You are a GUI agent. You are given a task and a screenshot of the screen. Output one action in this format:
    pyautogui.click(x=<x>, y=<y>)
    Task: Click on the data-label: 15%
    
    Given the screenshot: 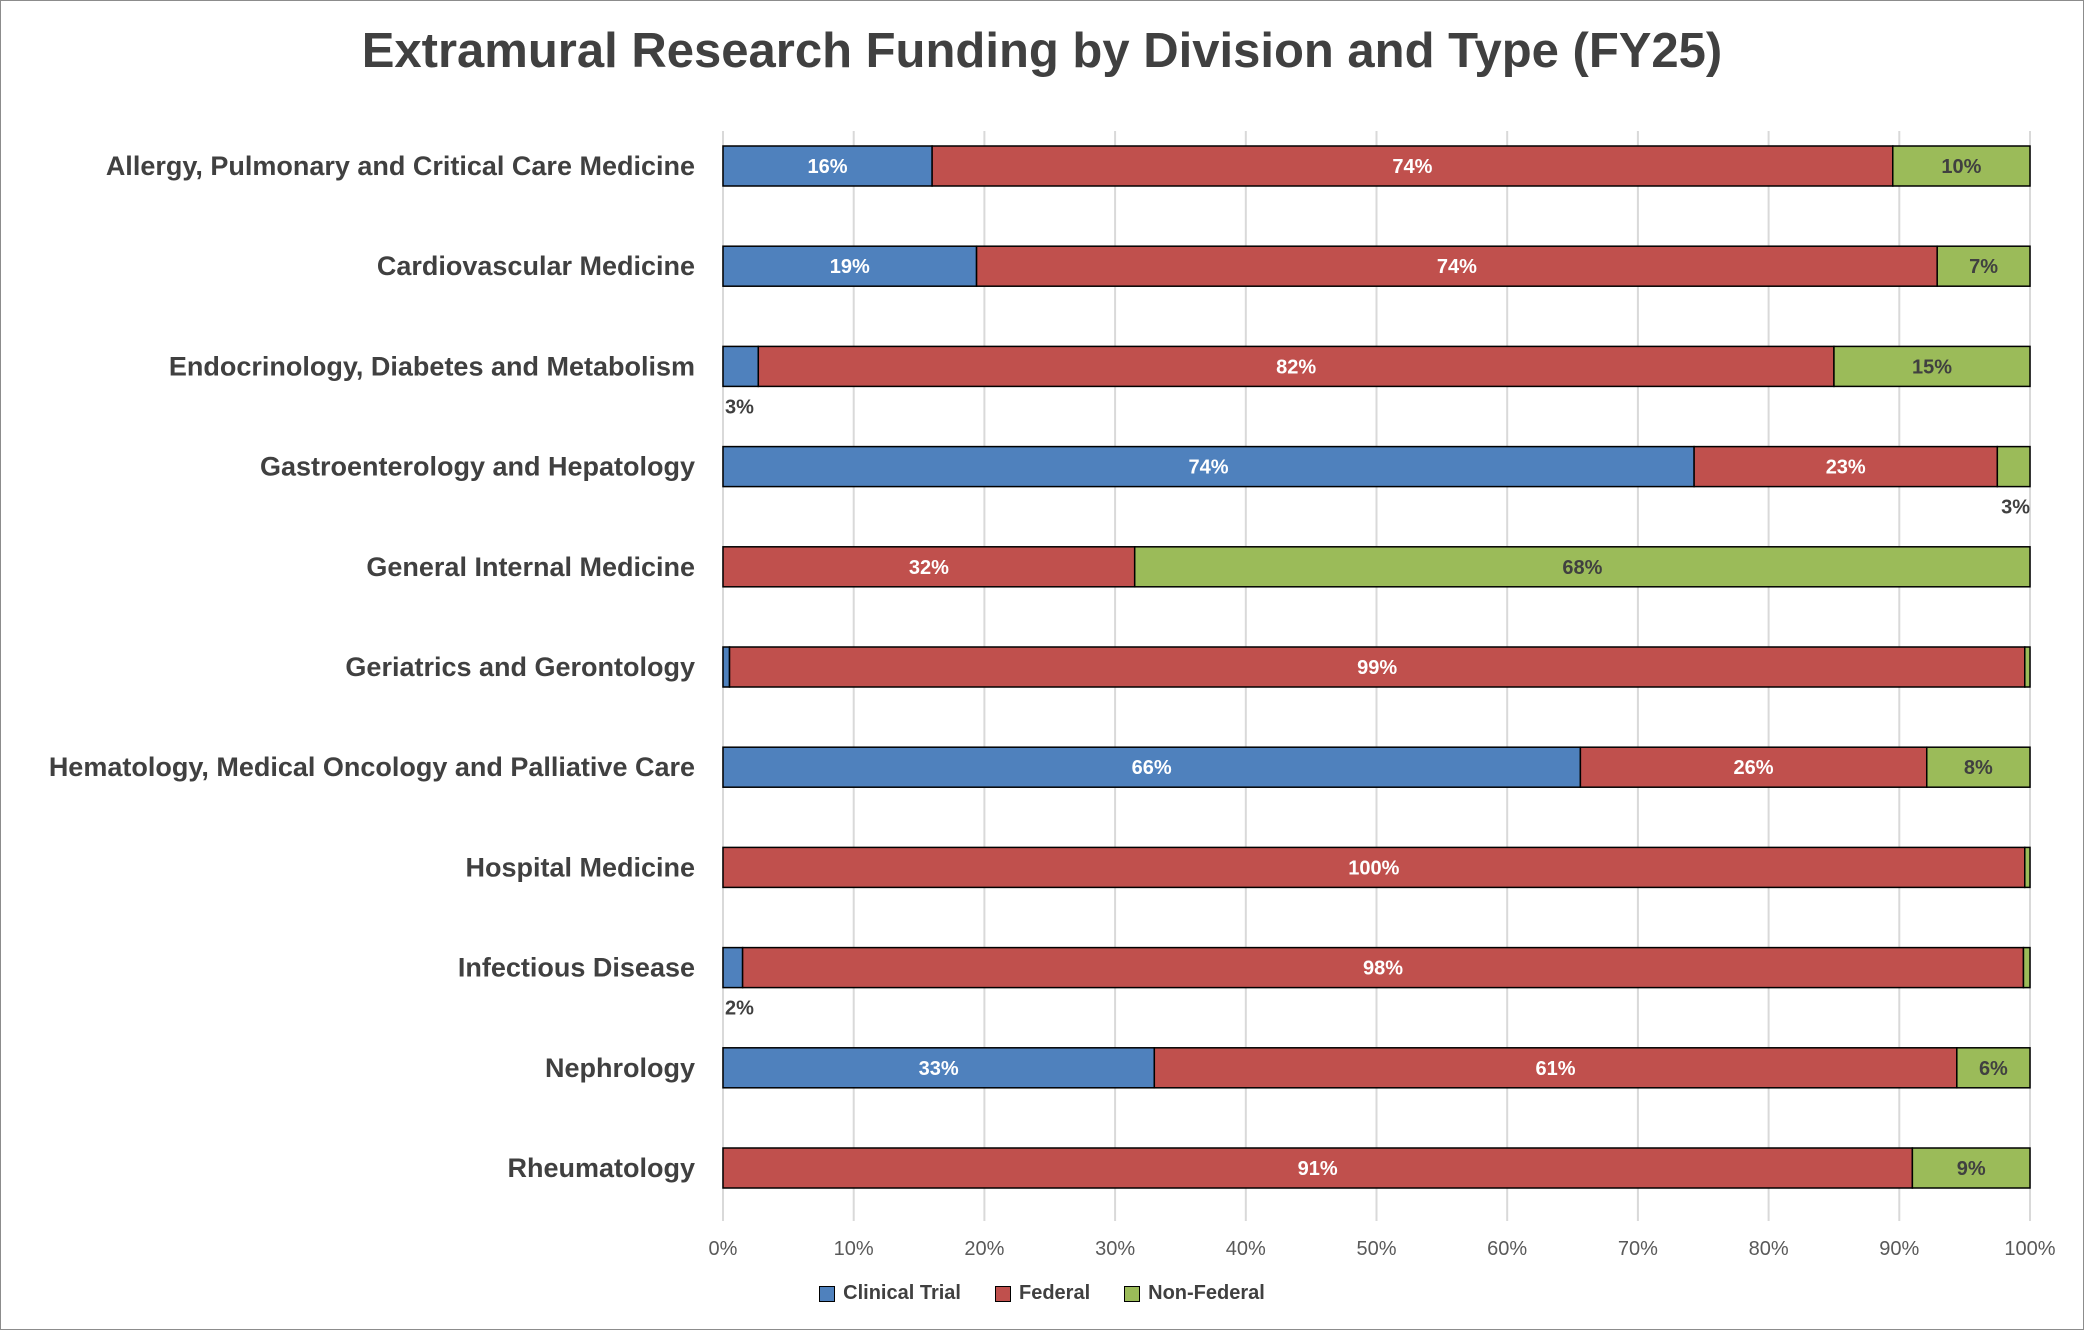 What is the action you would take?
    pyautogui.click(x=1932, y=367)
    